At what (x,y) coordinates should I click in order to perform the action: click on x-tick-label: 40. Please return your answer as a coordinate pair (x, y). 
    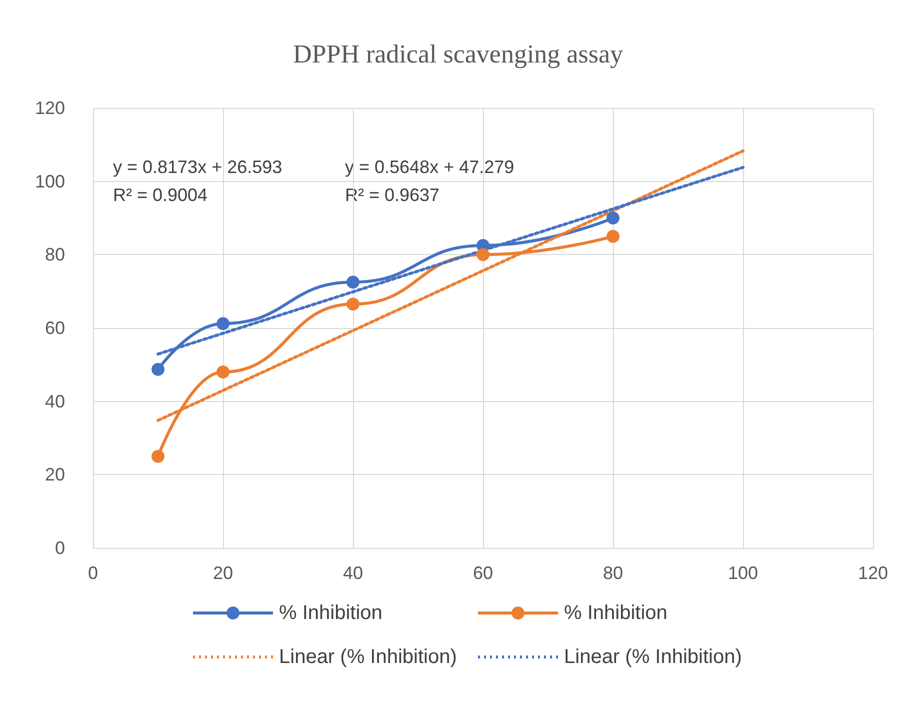
    Looking at the image, I should click on (353, 573).